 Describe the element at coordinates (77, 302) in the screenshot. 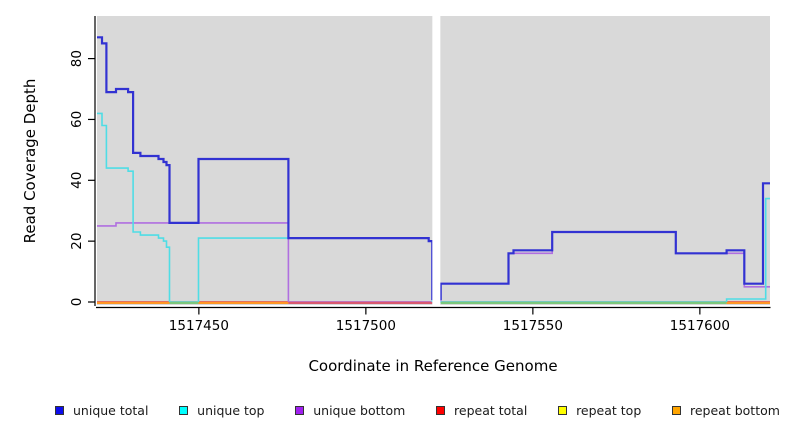

I see `y-tick-label: 0` at that location.